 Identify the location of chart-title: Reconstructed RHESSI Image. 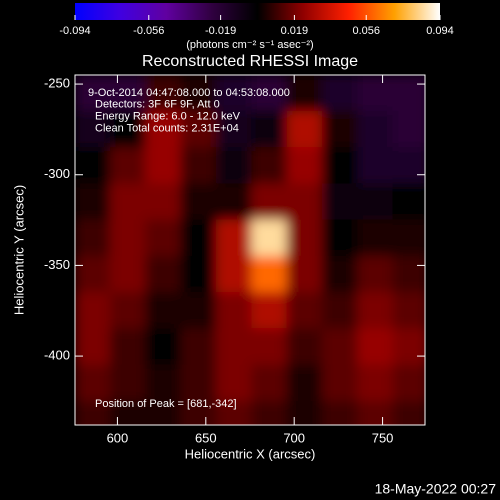
(250, 61).